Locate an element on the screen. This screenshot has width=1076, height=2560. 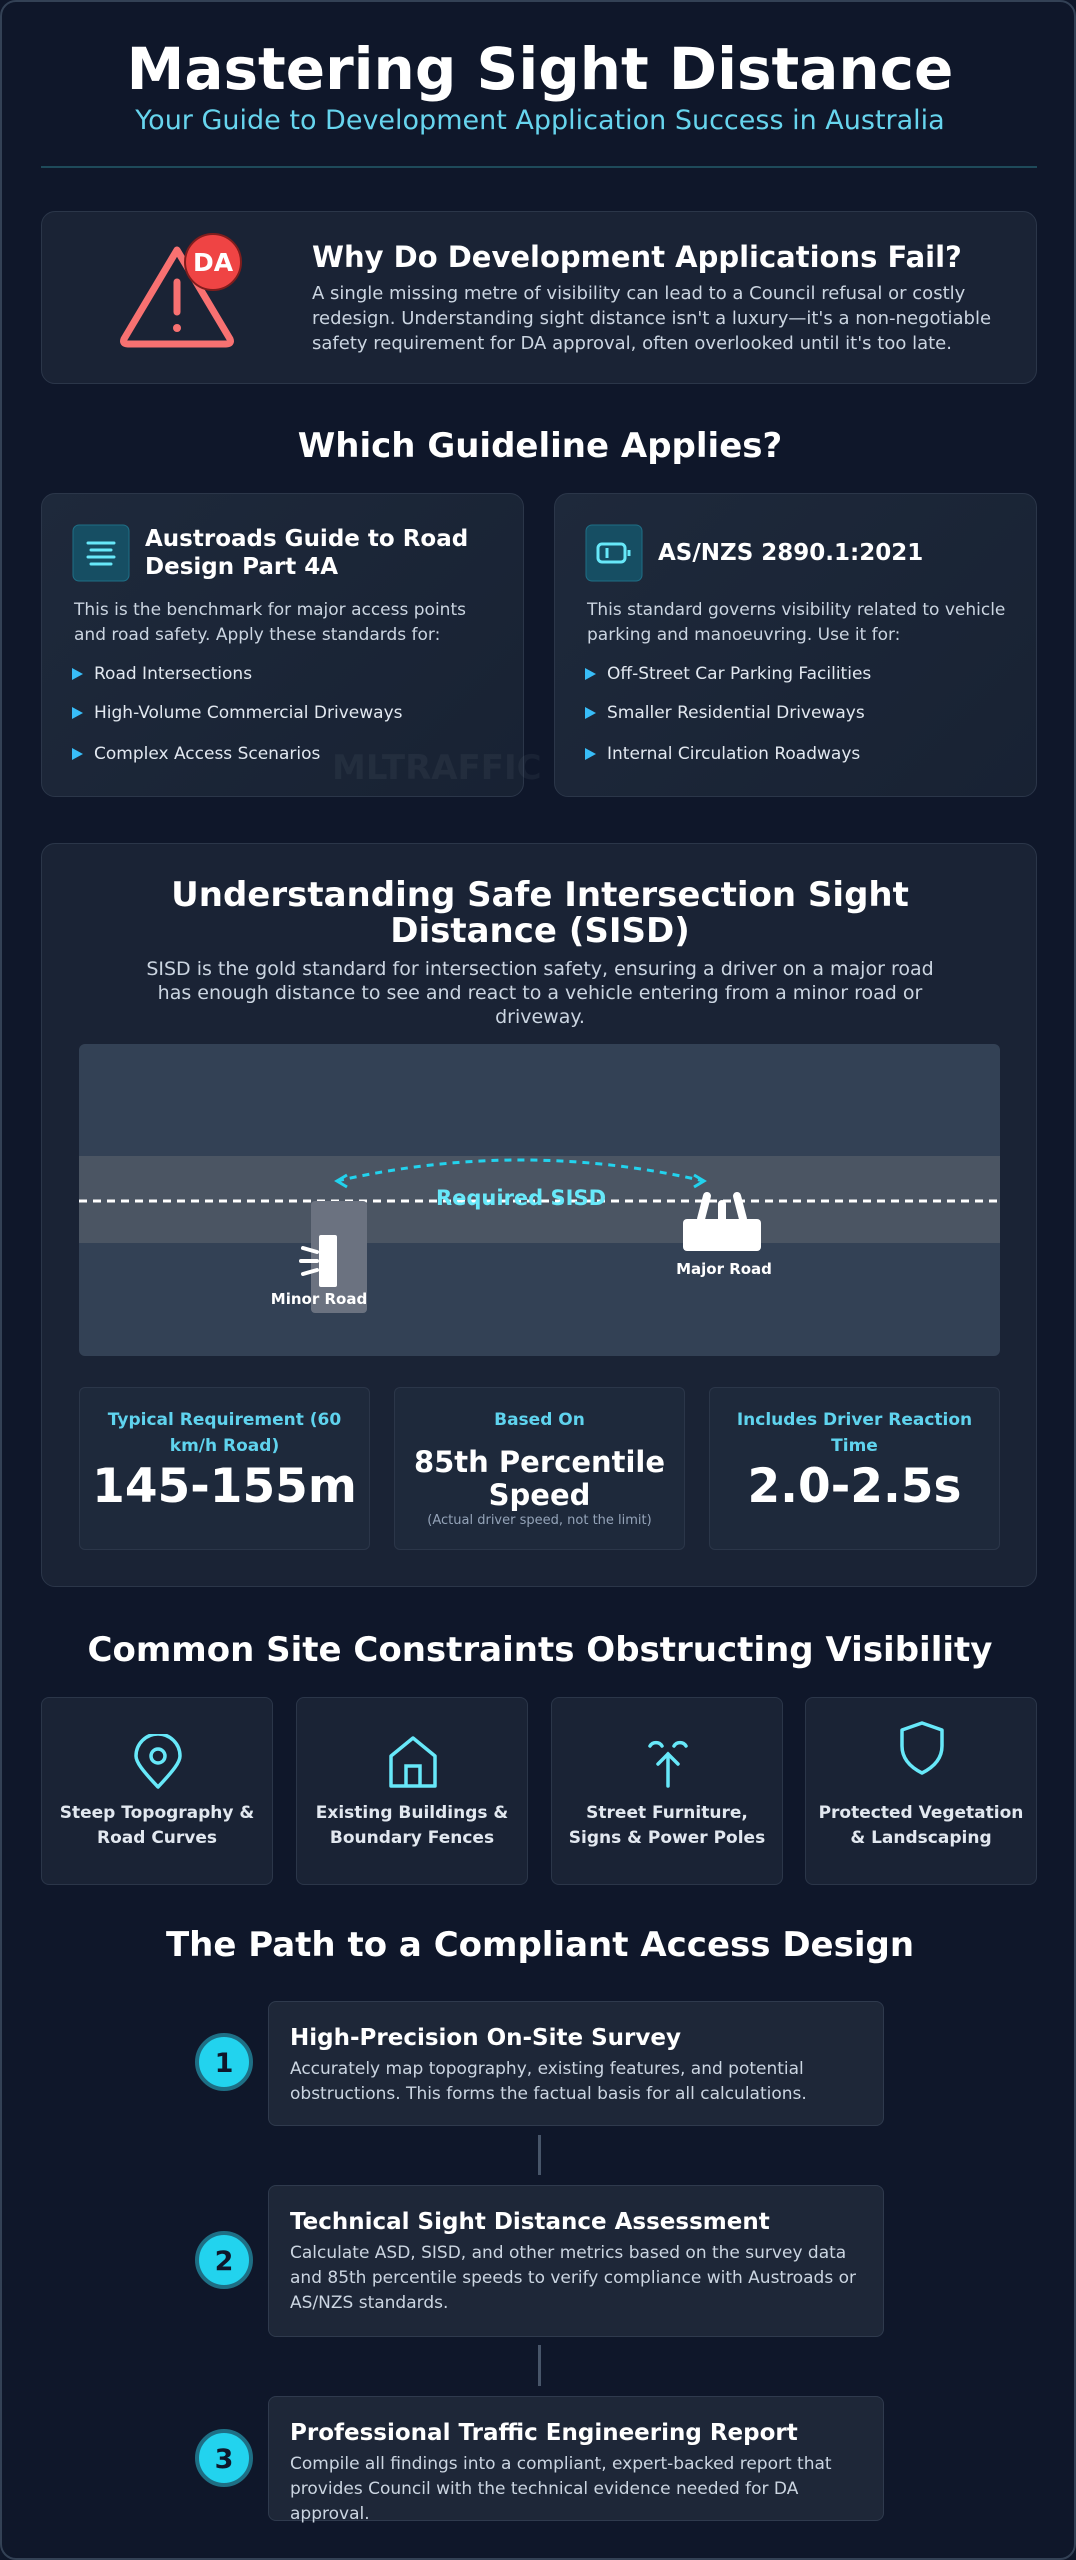
sisd-diagram: Required SISD Minor Road Major Road is located at coordinates (539, 1200).